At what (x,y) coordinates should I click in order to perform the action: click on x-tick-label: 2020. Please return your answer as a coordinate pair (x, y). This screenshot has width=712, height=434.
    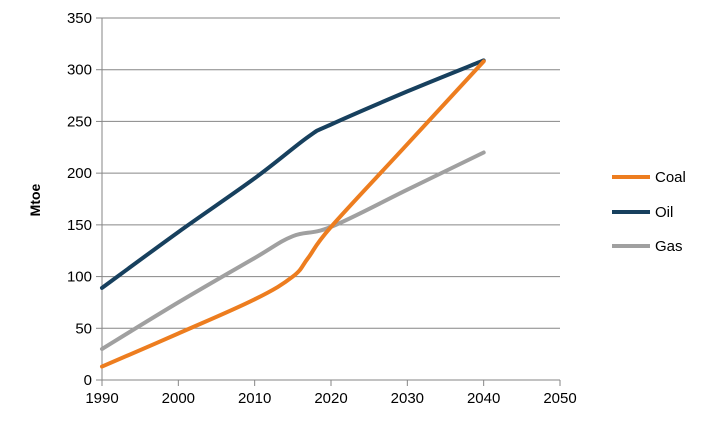
    Looking at the image, I should click on (330, 398).